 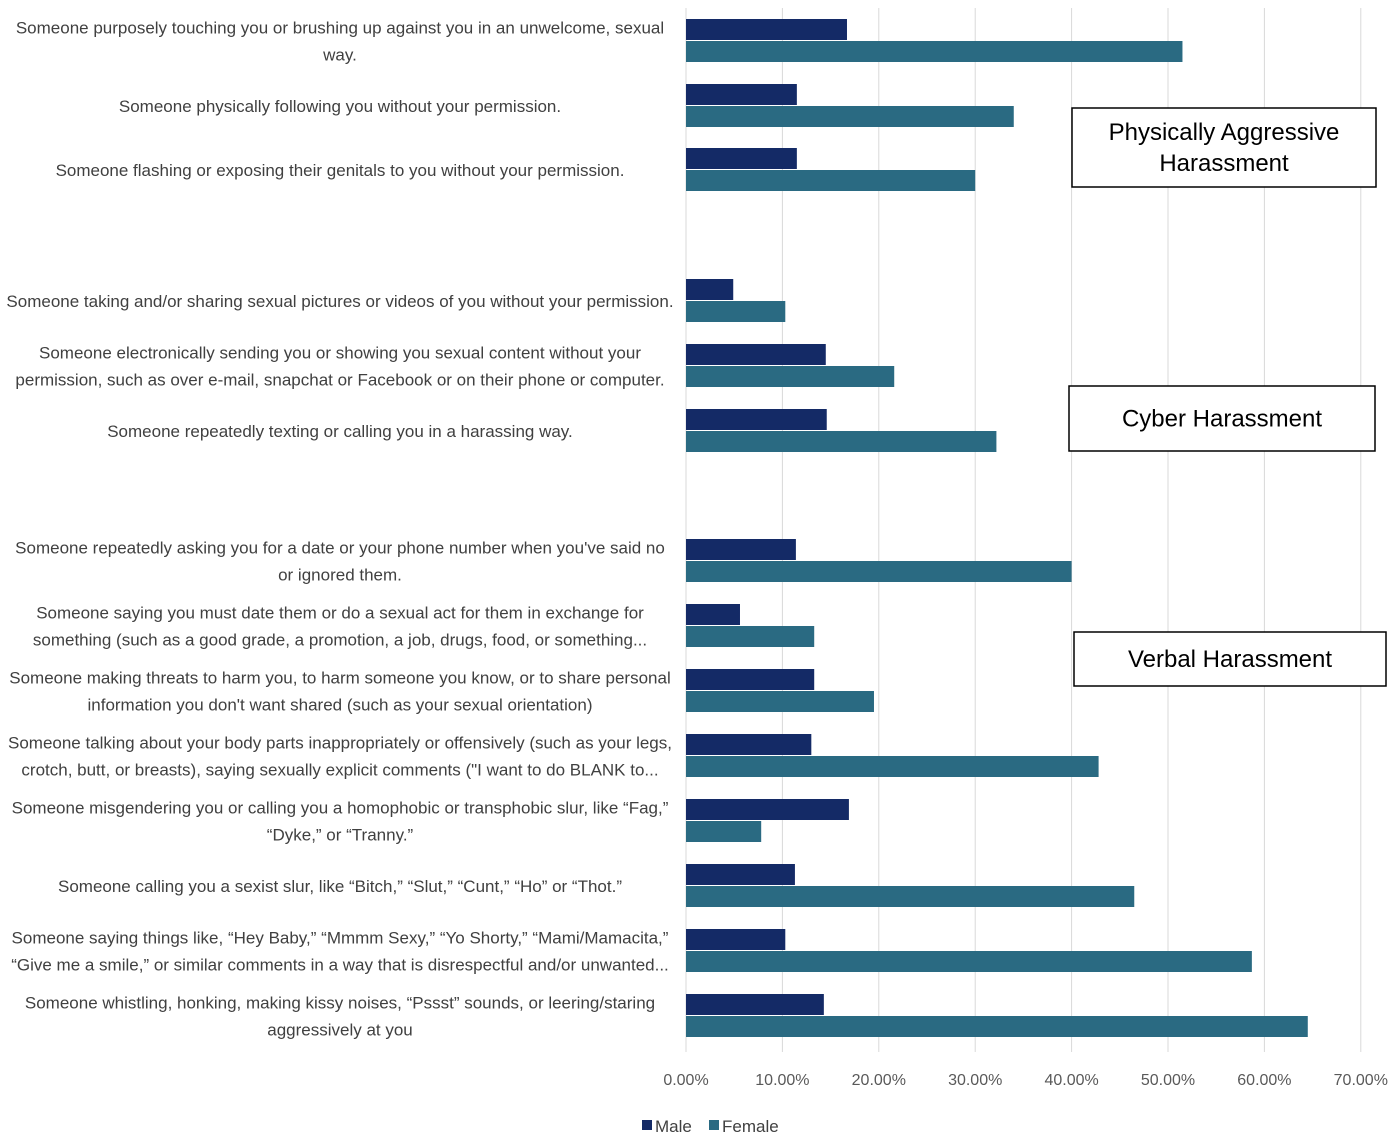 What do you see at coordinates (1168, 1080) in the screenshot?
I see `x-tick-label: 50.00%` at bounding box center [1168, 1080].